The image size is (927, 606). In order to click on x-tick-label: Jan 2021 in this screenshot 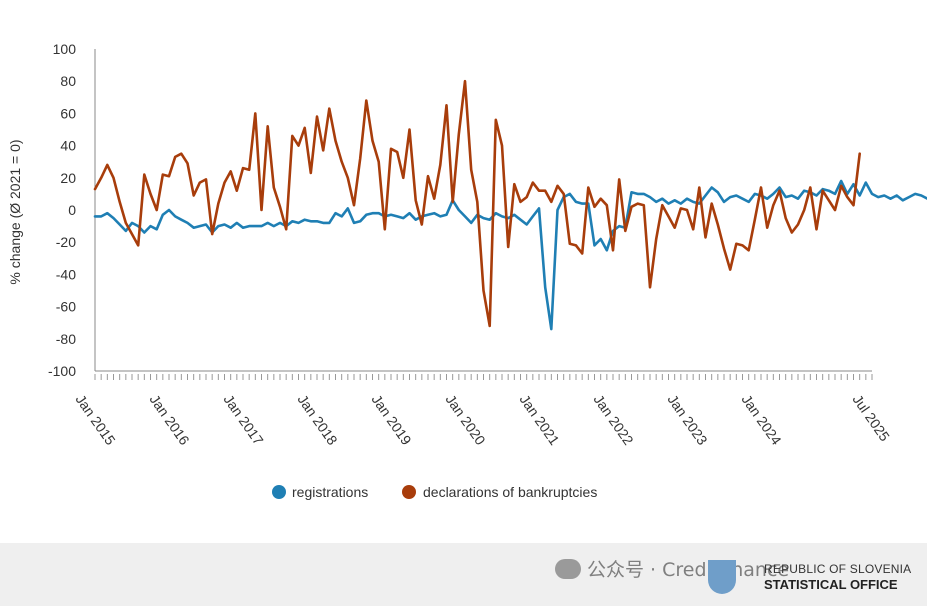, I will do `click(540, 420)`.